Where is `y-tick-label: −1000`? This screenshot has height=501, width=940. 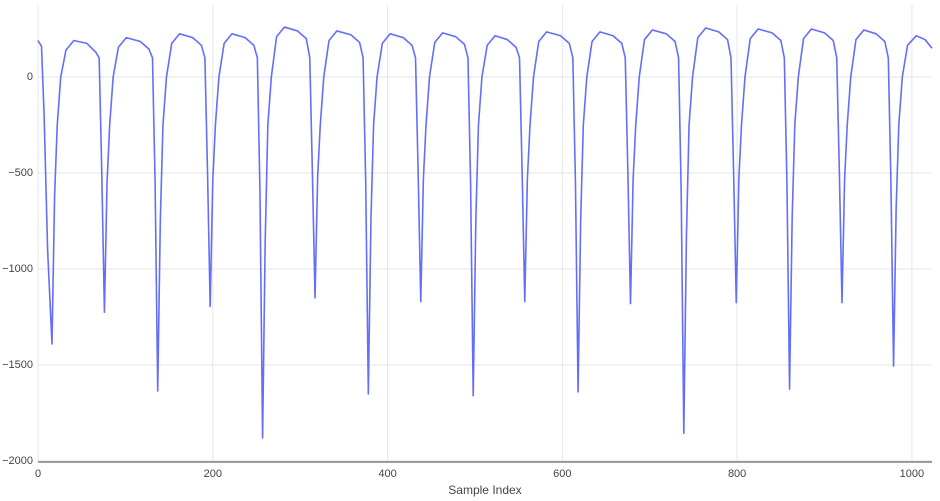
y-tick-label: −1000 is located at coordinates (17, 269).